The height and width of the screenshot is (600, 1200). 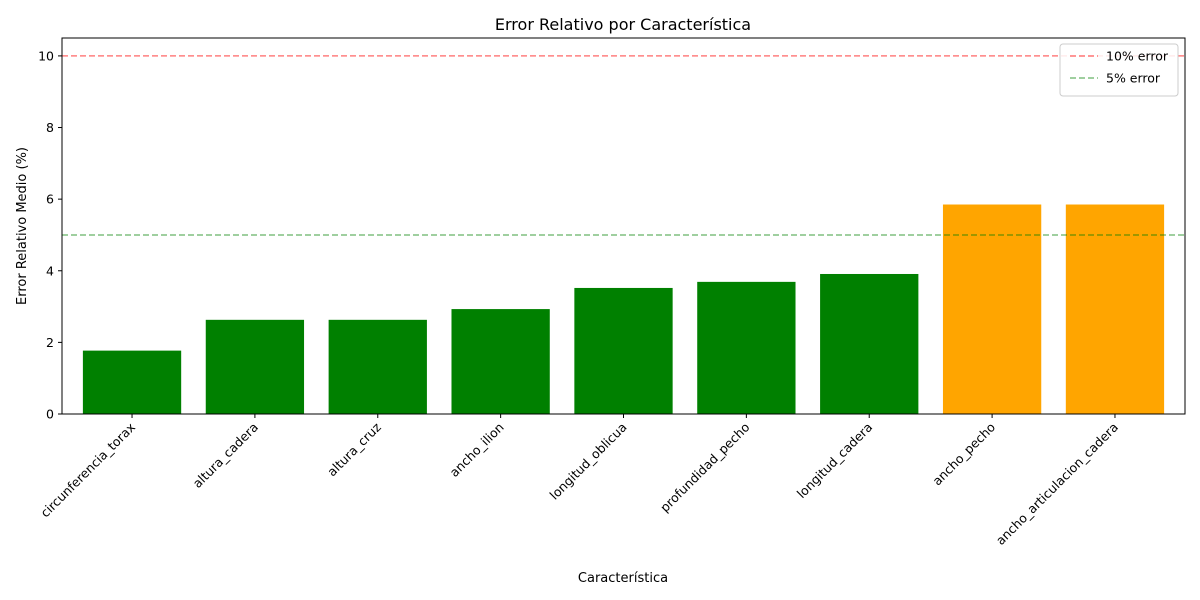 I want to click on y-axis-label: Error Relativo Medio (%), so click(x=22, y=226).